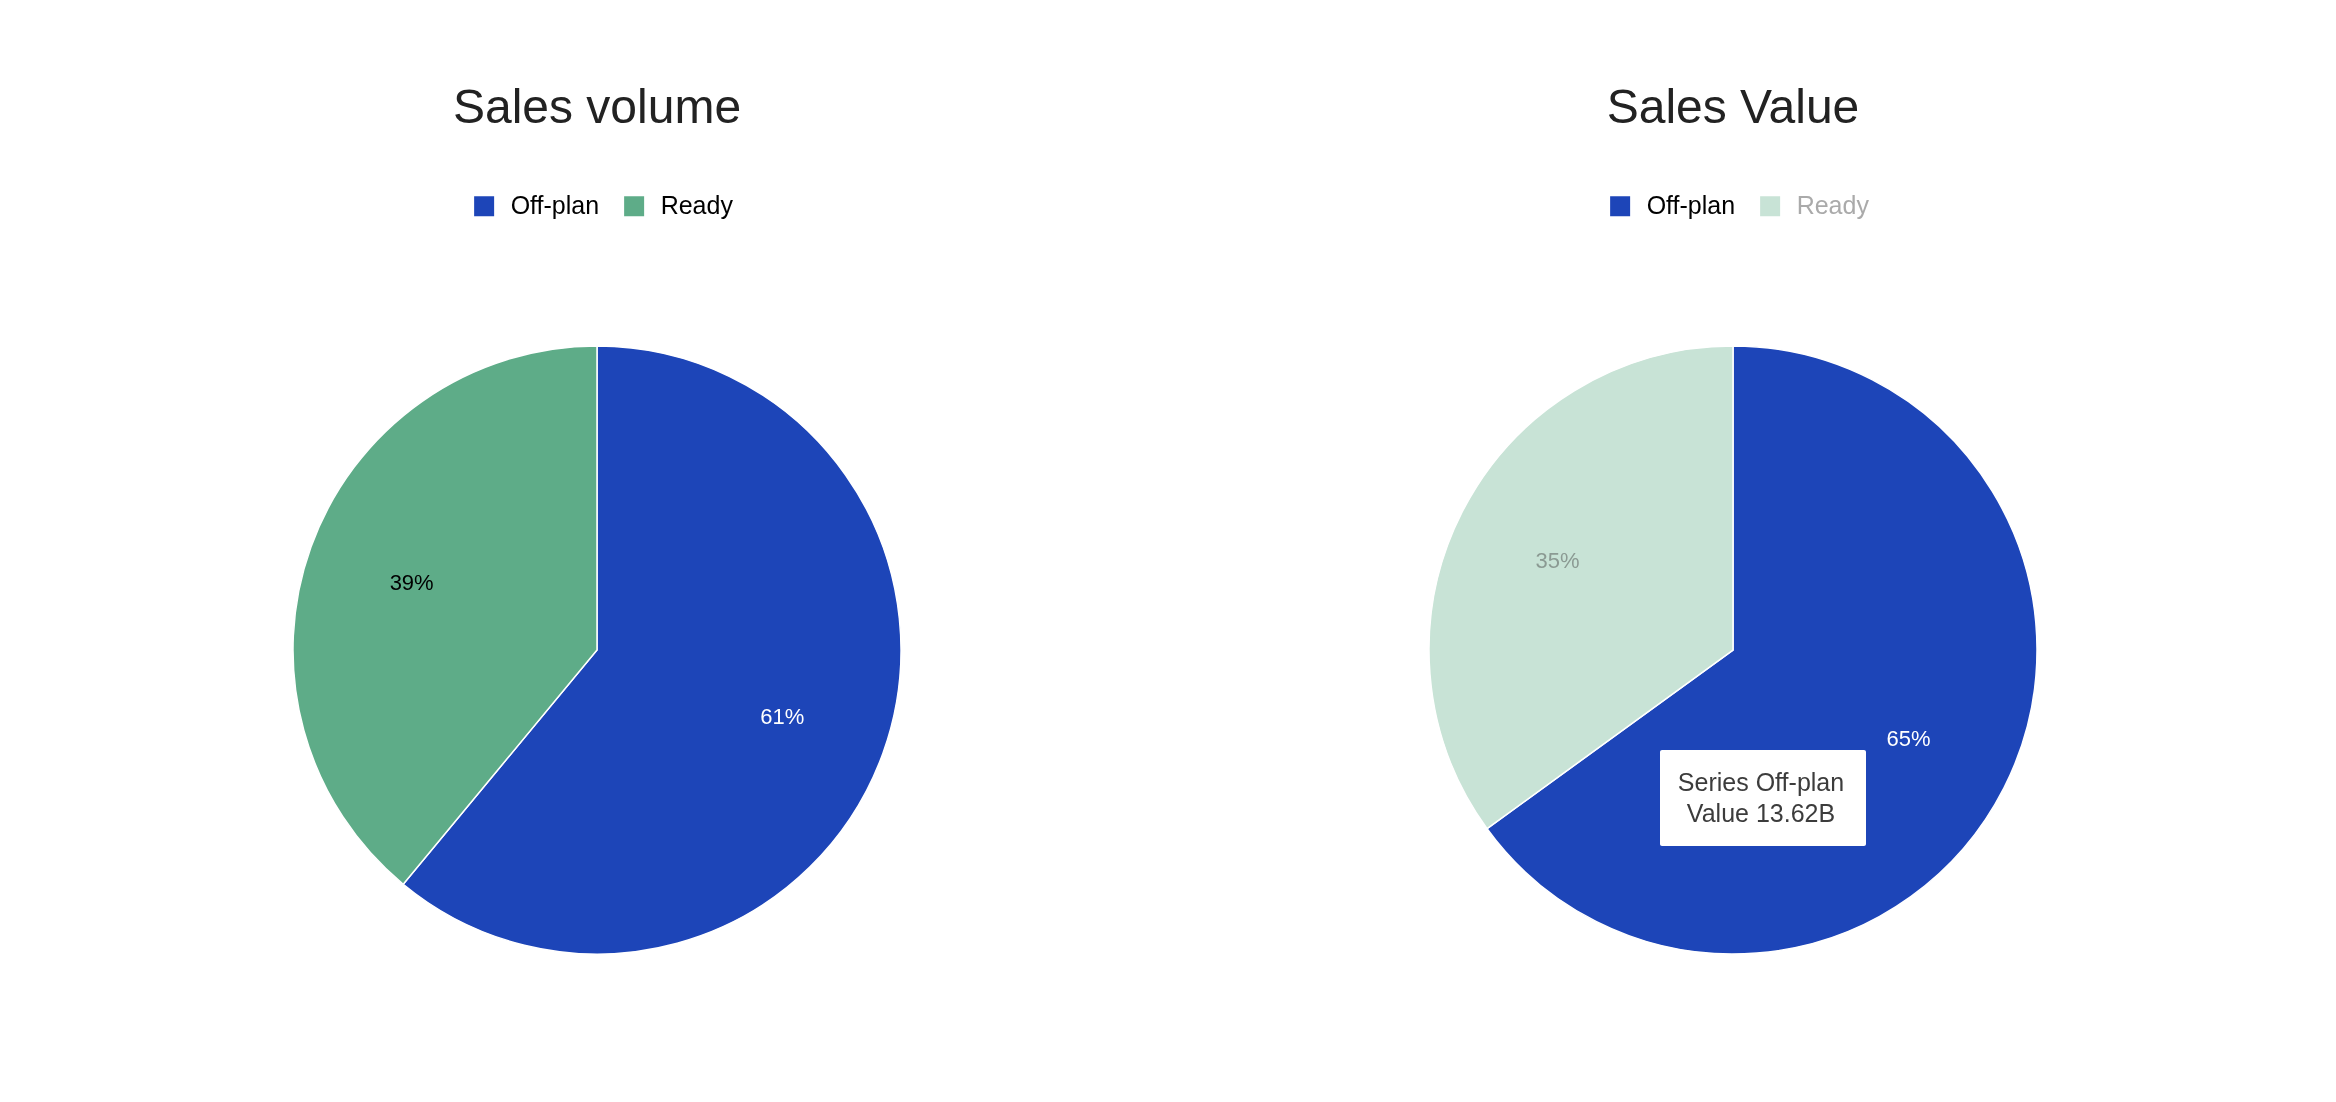 The image size is (2336, 1102). I want to click on text: Series Off-plan, so click(1761, 781).